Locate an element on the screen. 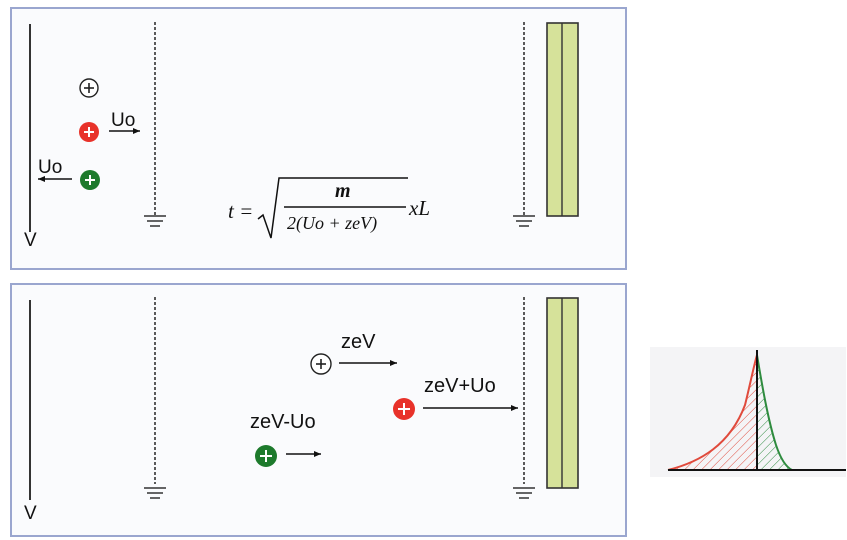 The height and width of the screenshot is (540, 847). zev-label: zeV is located at coordinates (358, 342).